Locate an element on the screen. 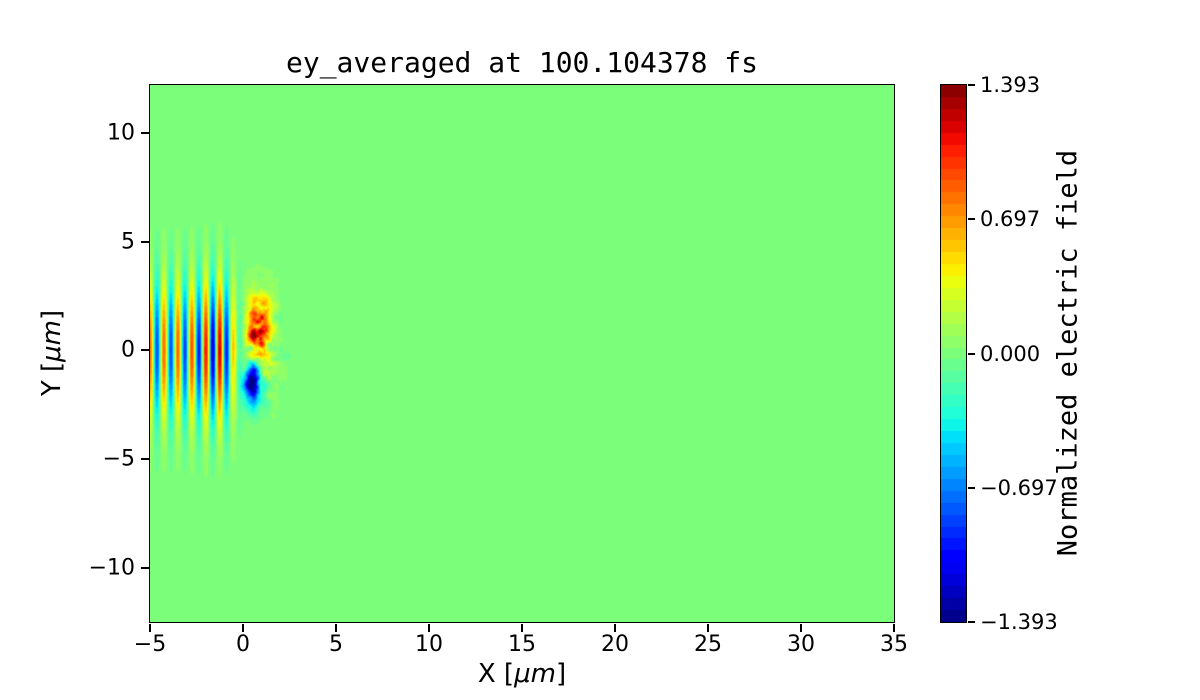 This screenshot has height=700, width=1200. colorbar is located at coordinates (953, 353).